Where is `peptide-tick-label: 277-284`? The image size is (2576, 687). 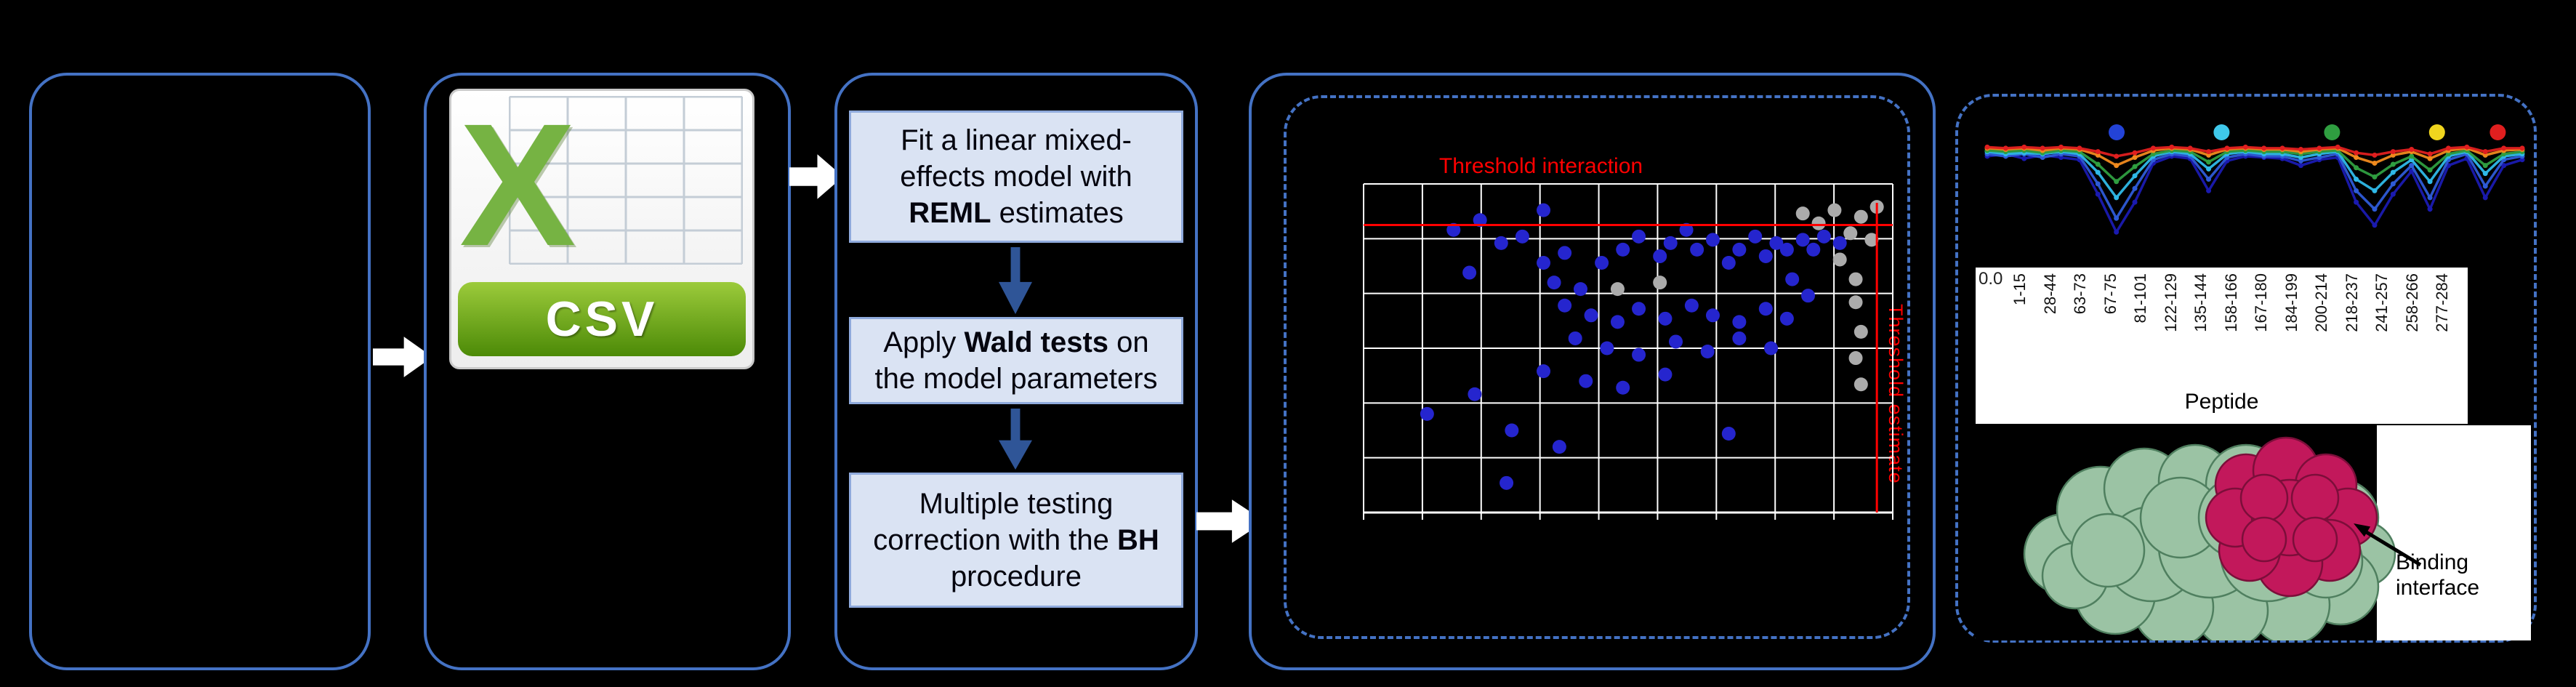 peptide-tick-label: 277-284 is located at coordinates (2442, 302).